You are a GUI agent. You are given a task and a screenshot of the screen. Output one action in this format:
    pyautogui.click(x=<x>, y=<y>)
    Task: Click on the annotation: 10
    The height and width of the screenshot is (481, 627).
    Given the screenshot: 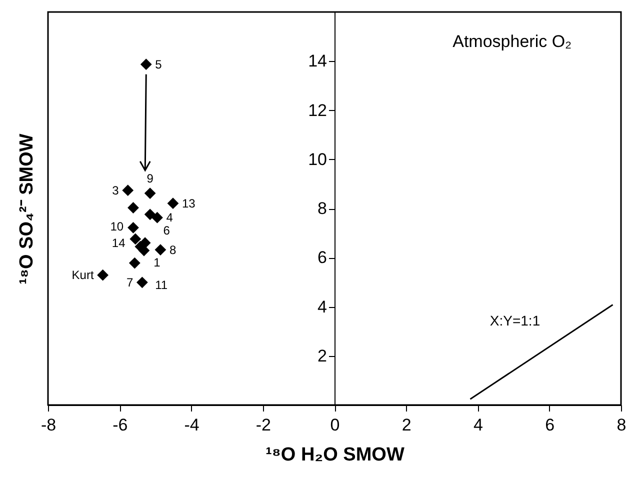 What is the action you would take?
    pyautogui.click(x=117, y=227)
    